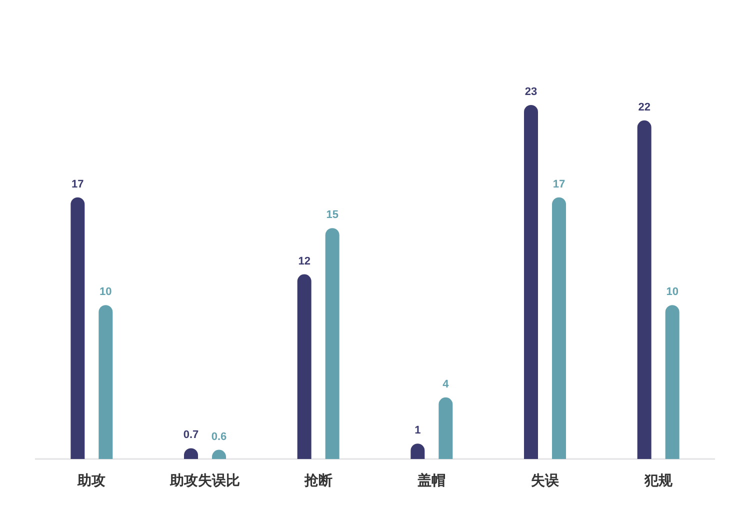 The width and height of the screenshot is (750, 531). I want to click on x-tick-label: 助攻失误比, so click(204, 480).